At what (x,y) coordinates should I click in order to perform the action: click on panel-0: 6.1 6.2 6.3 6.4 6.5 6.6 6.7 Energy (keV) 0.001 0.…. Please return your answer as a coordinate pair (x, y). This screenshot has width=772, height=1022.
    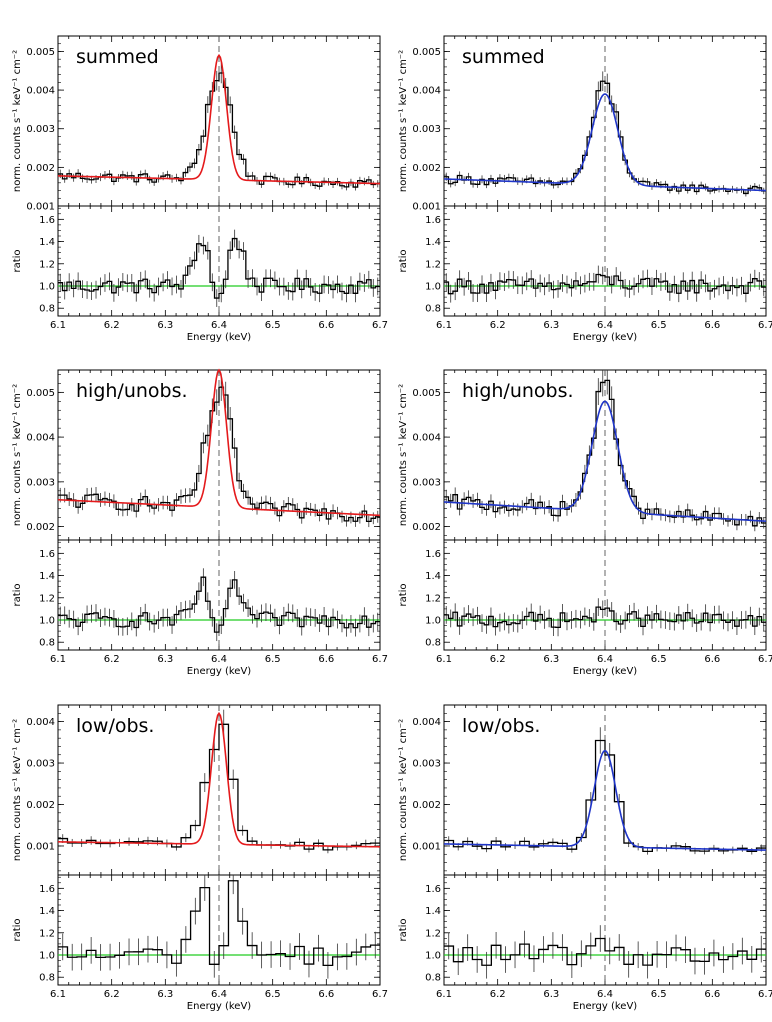
    Looking at the image, I should click on (200, 189).